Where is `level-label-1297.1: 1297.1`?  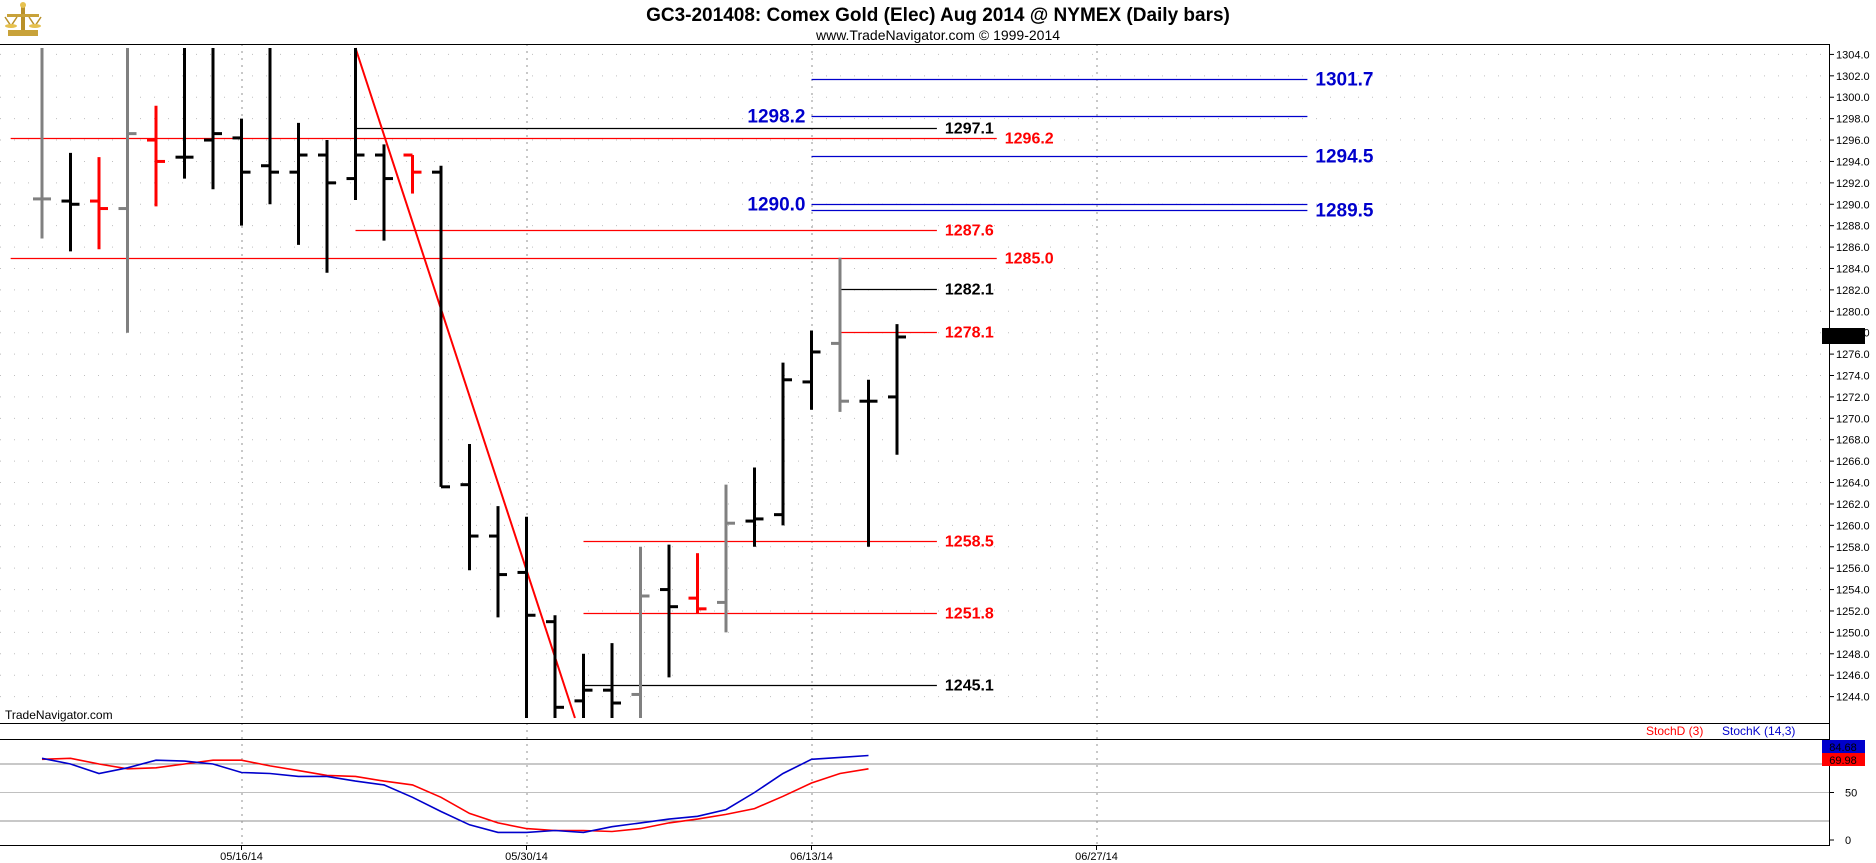
level-label-1297.1: 1297.1 is located at coordinates (969, 129).